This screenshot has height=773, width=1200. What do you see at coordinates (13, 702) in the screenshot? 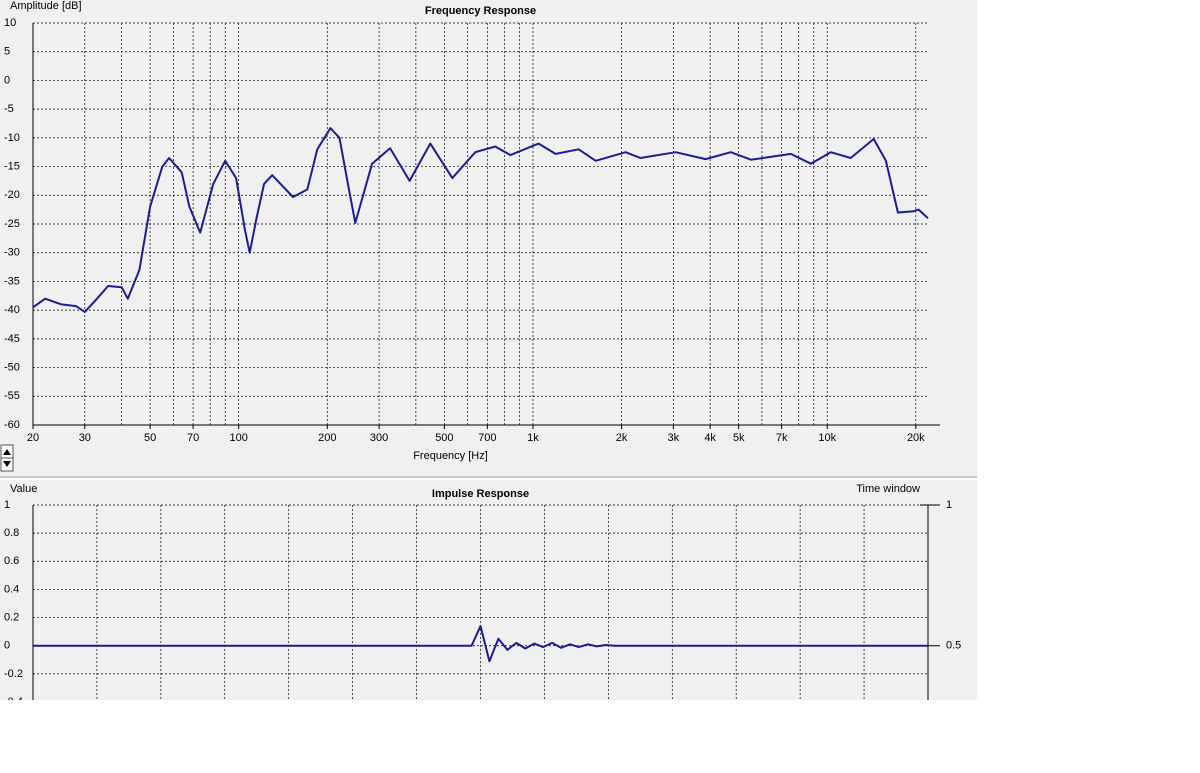
I see `y-tick-label: -0.4` at bounding box center [13, 702].